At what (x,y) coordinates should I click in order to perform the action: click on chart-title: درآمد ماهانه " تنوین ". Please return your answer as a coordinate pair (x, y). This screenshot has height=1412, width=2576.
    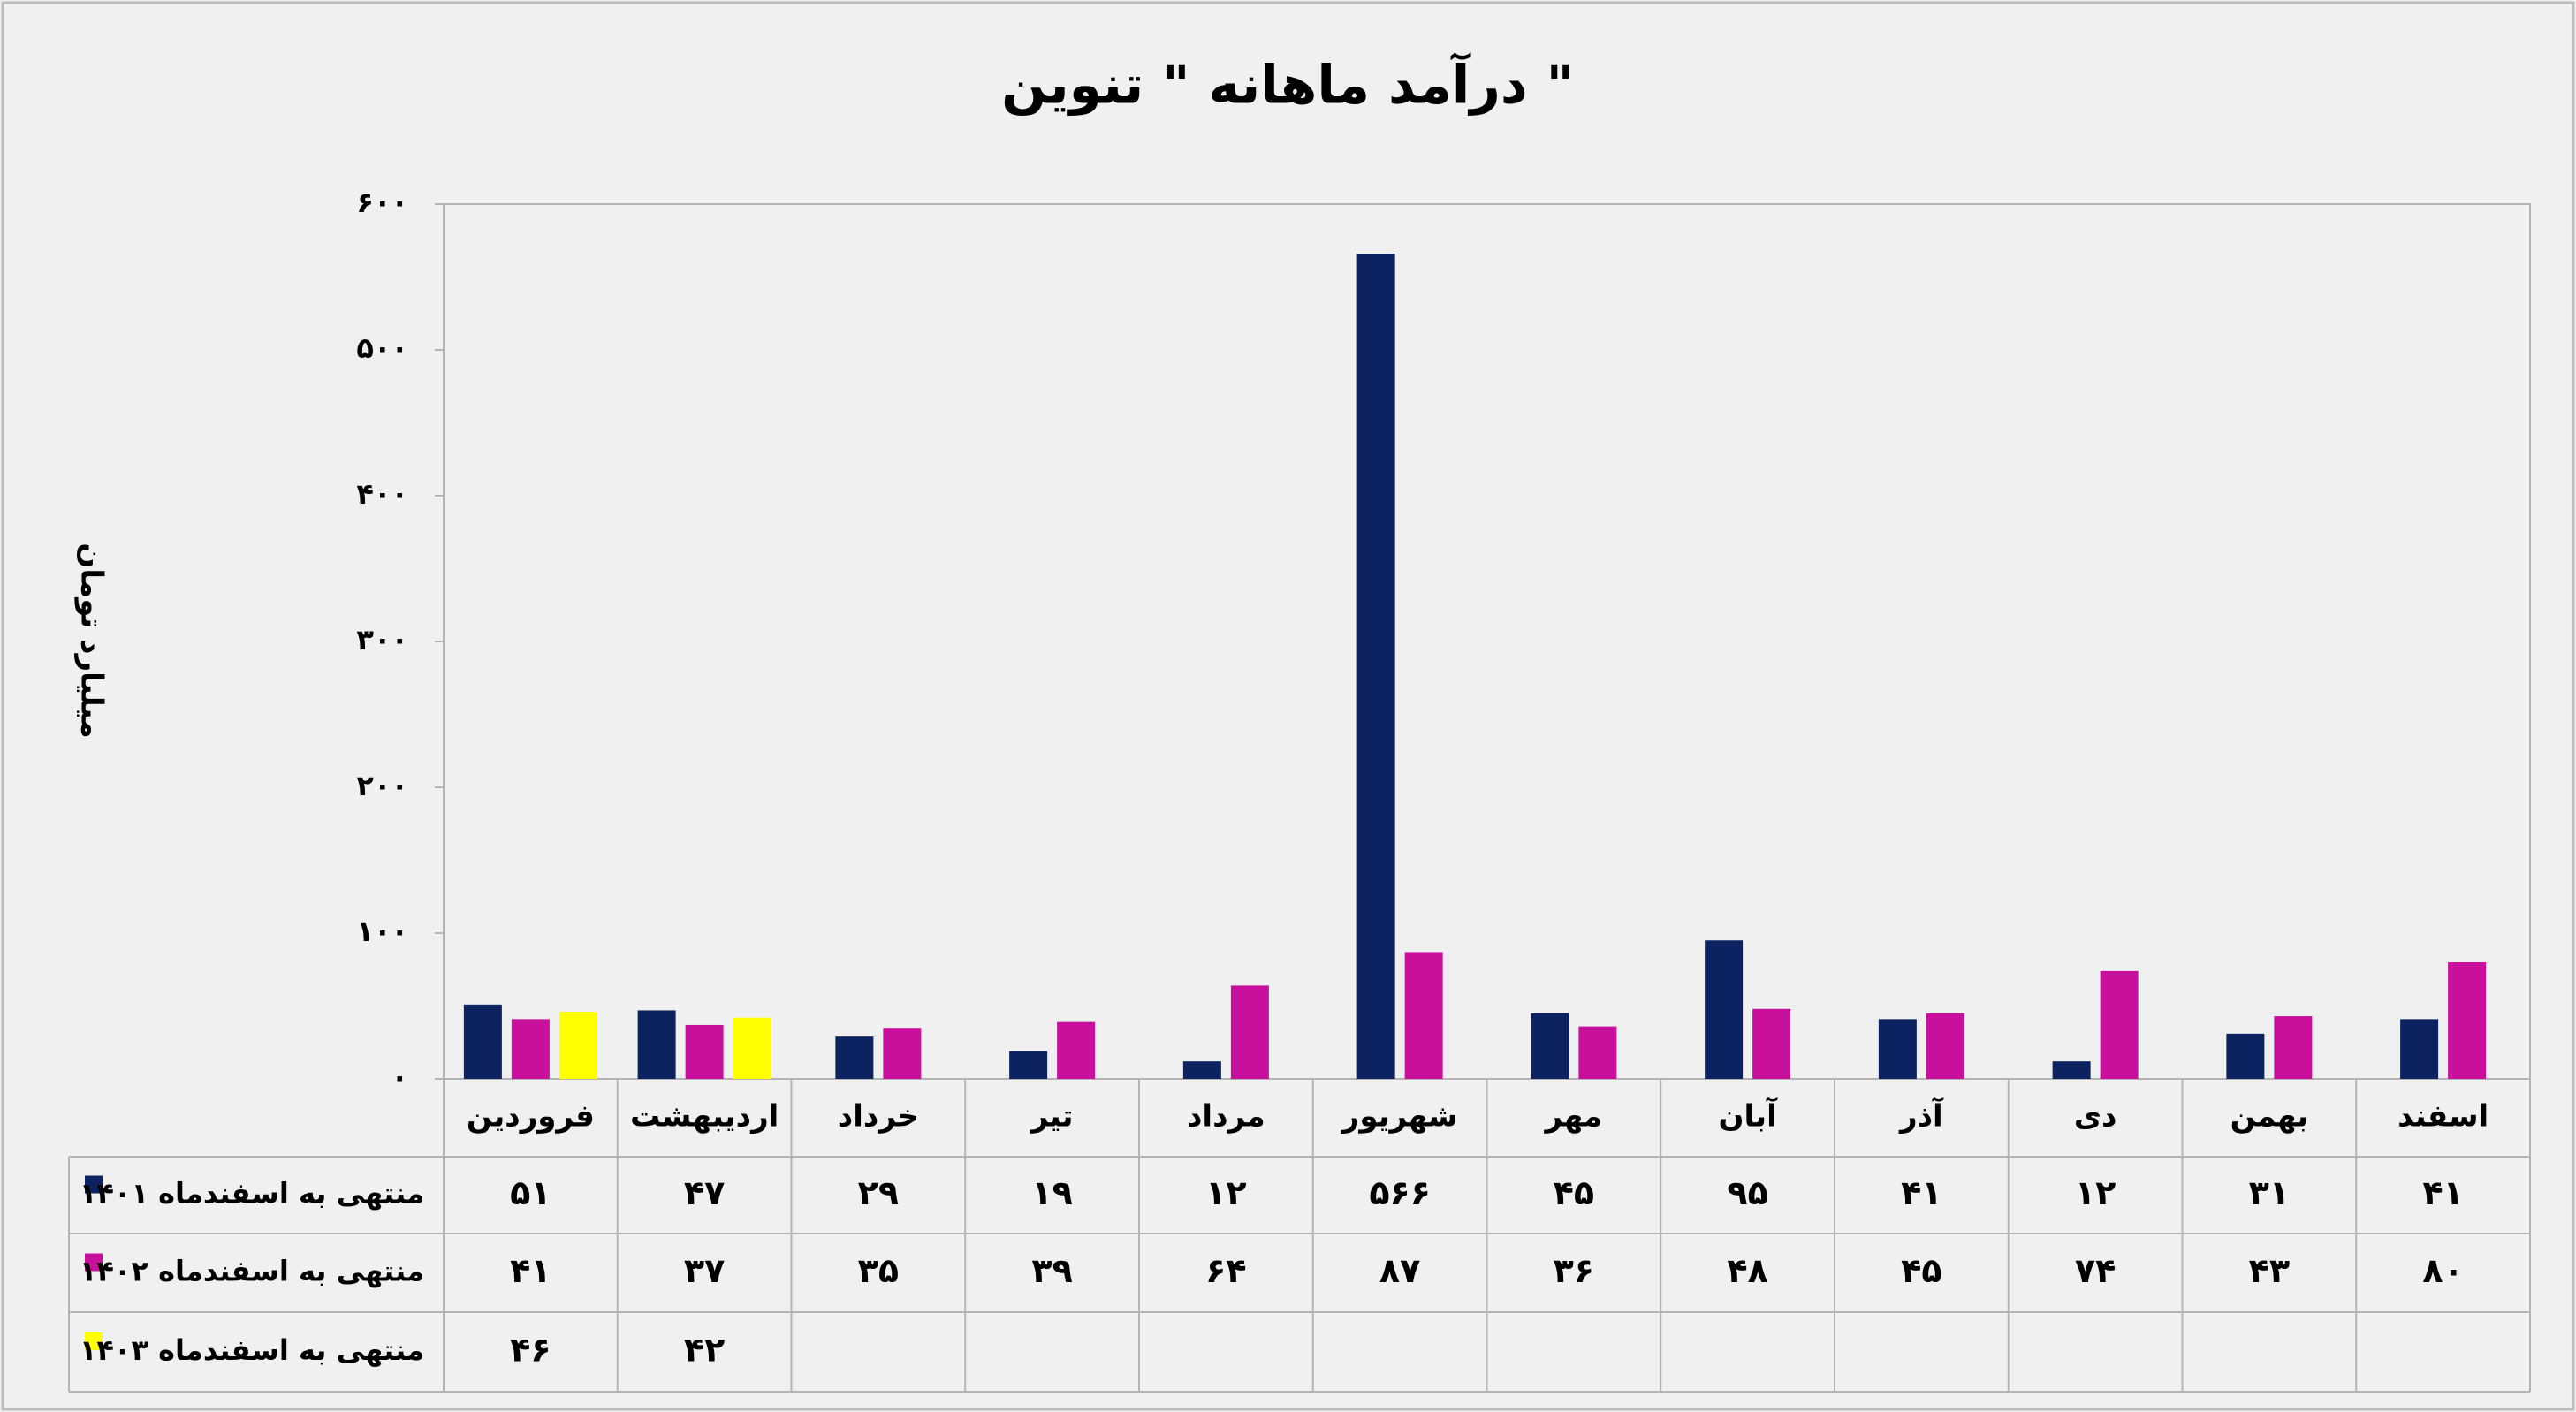
    Looking at the image, I should click on (1287, 84).